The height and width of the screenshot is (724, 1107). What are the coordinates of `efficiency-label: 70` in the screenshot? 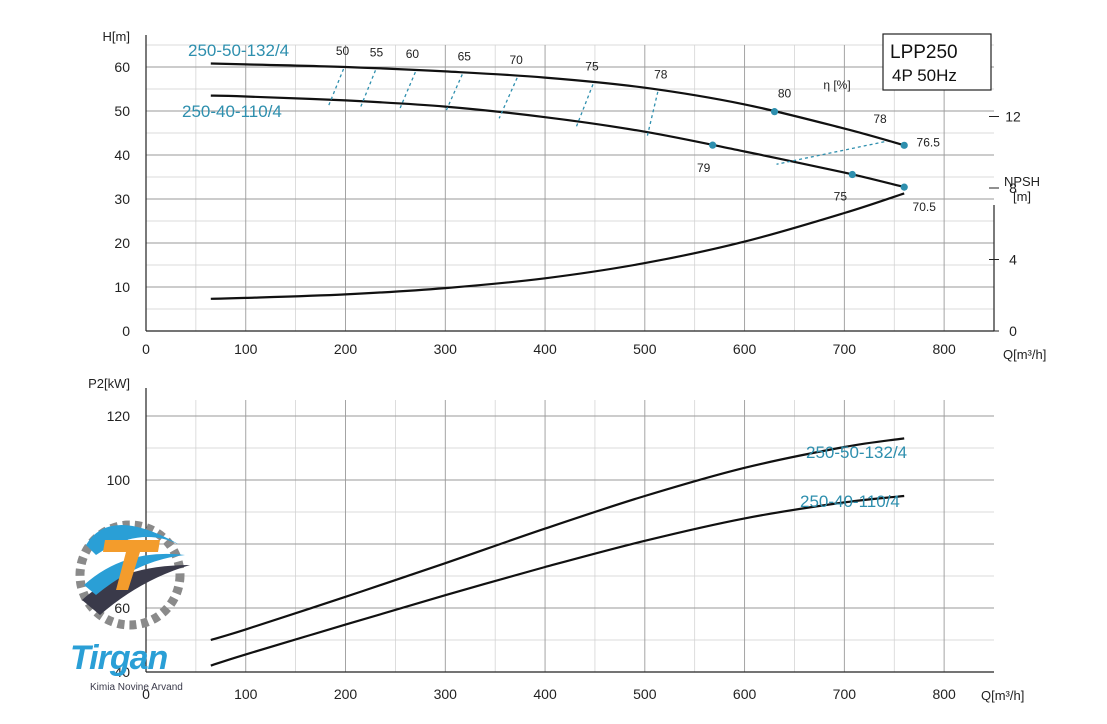 It's located at (516, 60).